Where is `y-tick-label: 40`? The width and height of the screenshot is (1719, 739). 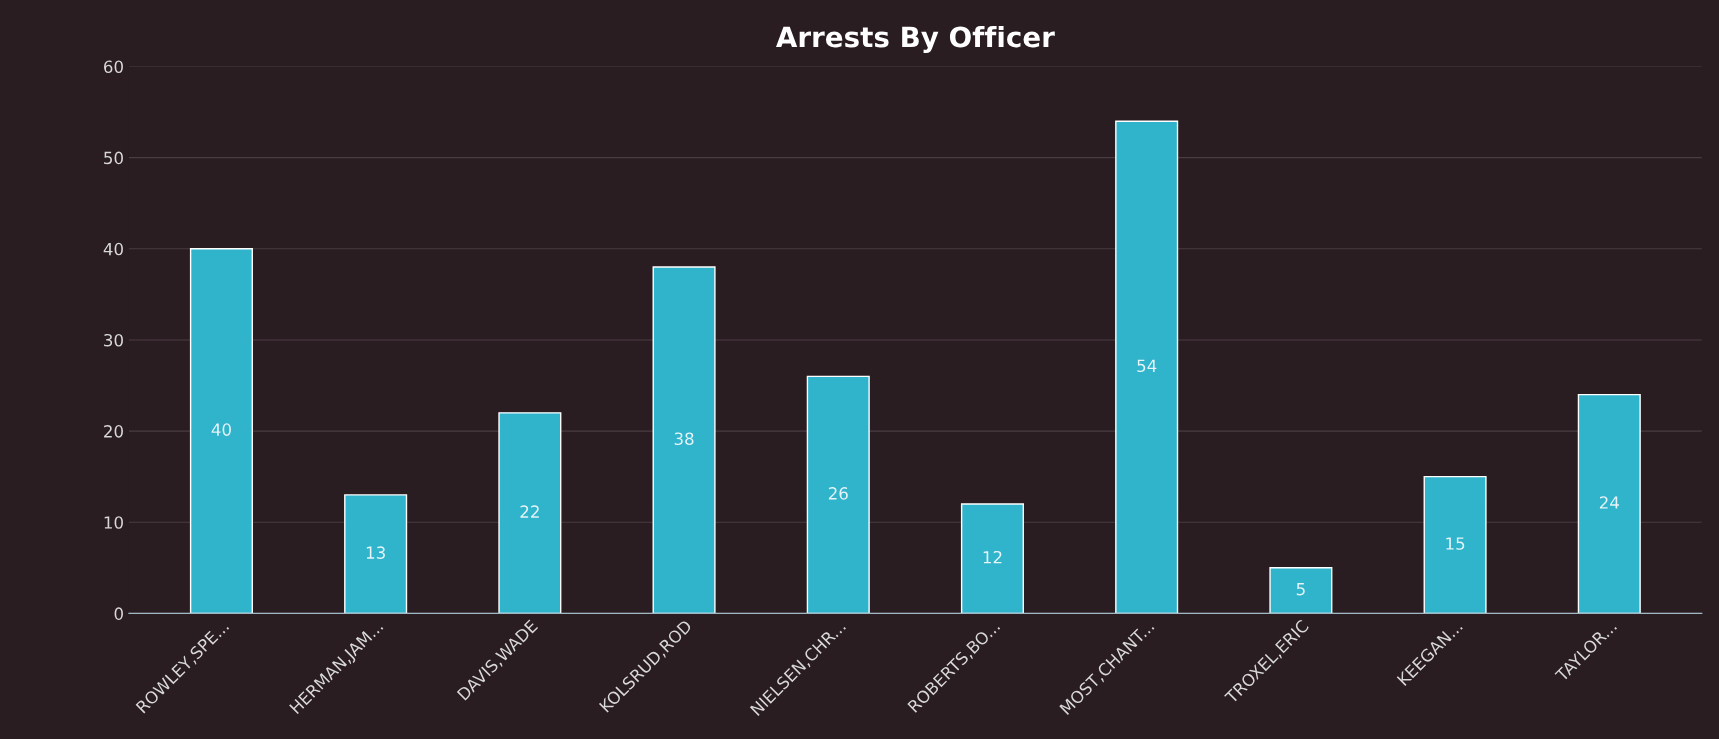
y-tick-label: 40 is located at coordinates (113, 249).